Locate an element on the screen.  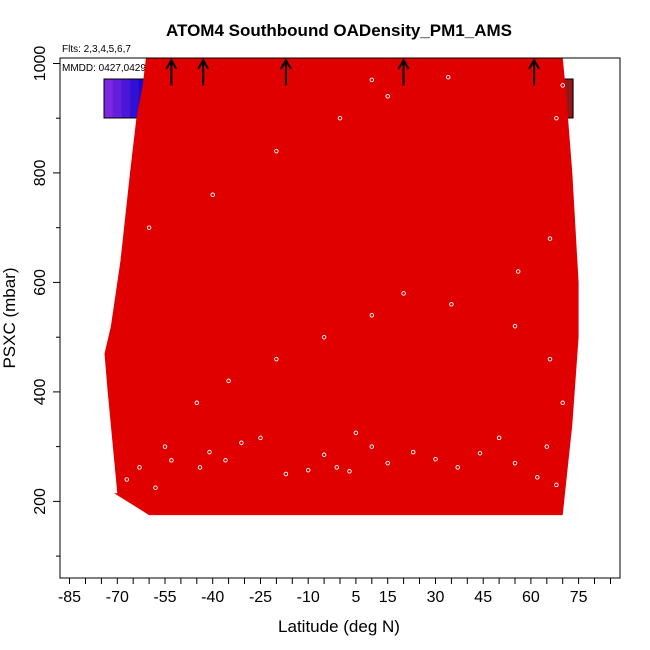
x-tick-label: -10 is located at coordinates (308, 597).